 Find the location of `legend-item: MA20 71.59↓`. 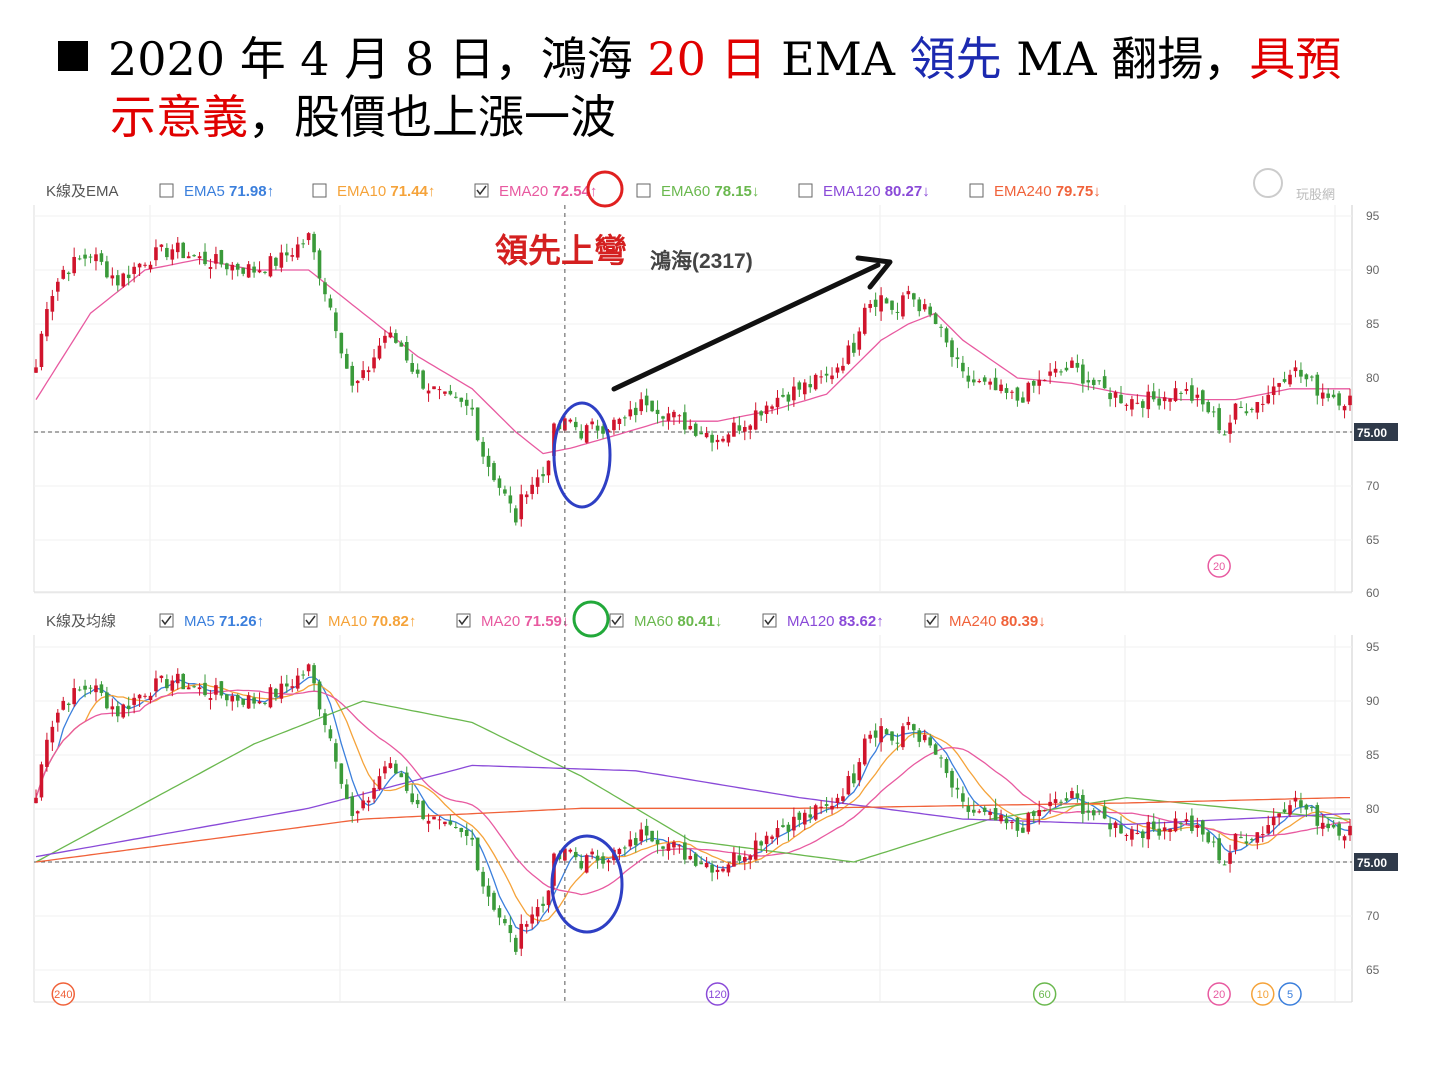

legend-item: MA20 71.59↓ is located at coordinates (525, 621).